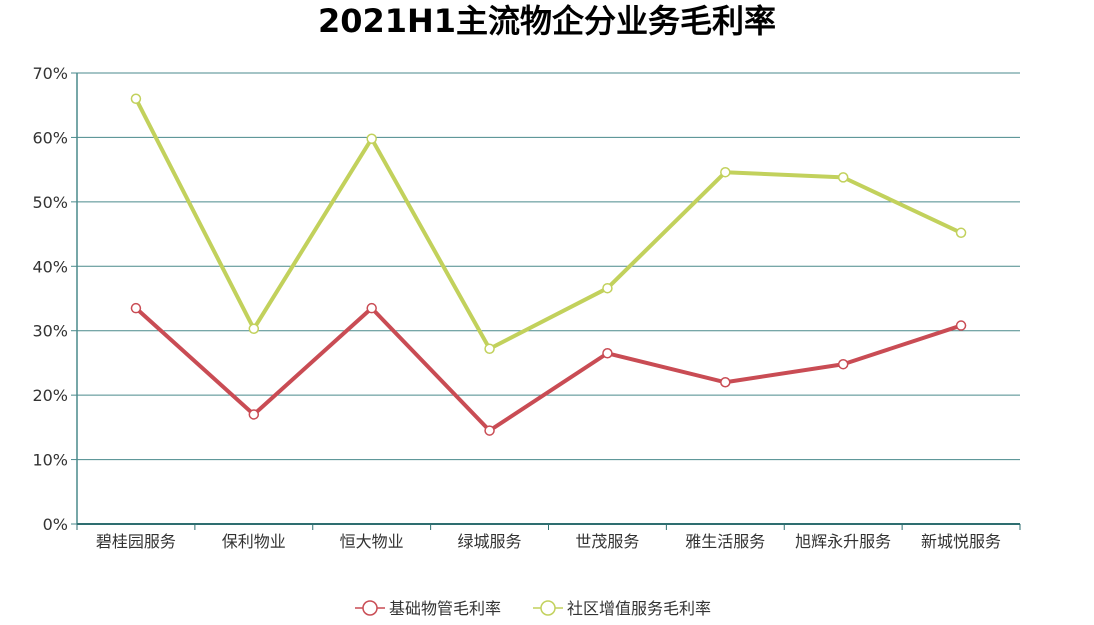 This screenshot has height=625, width=1094. Describe the element at coordinates (50, 202) in the screenshot. I see `y-tick-label: 50%` at that location.